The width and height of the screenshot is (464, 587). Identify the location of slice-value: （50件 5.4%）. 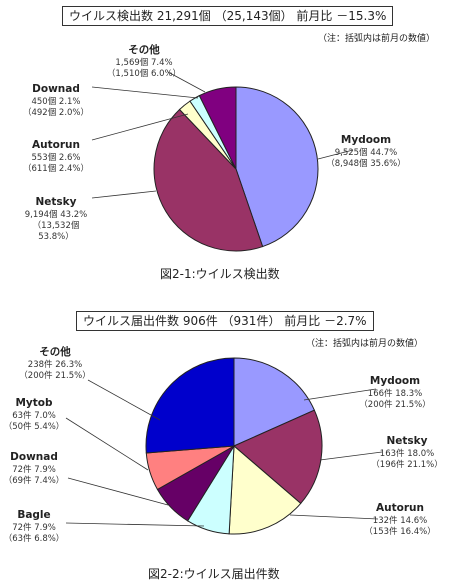
(34, 426).